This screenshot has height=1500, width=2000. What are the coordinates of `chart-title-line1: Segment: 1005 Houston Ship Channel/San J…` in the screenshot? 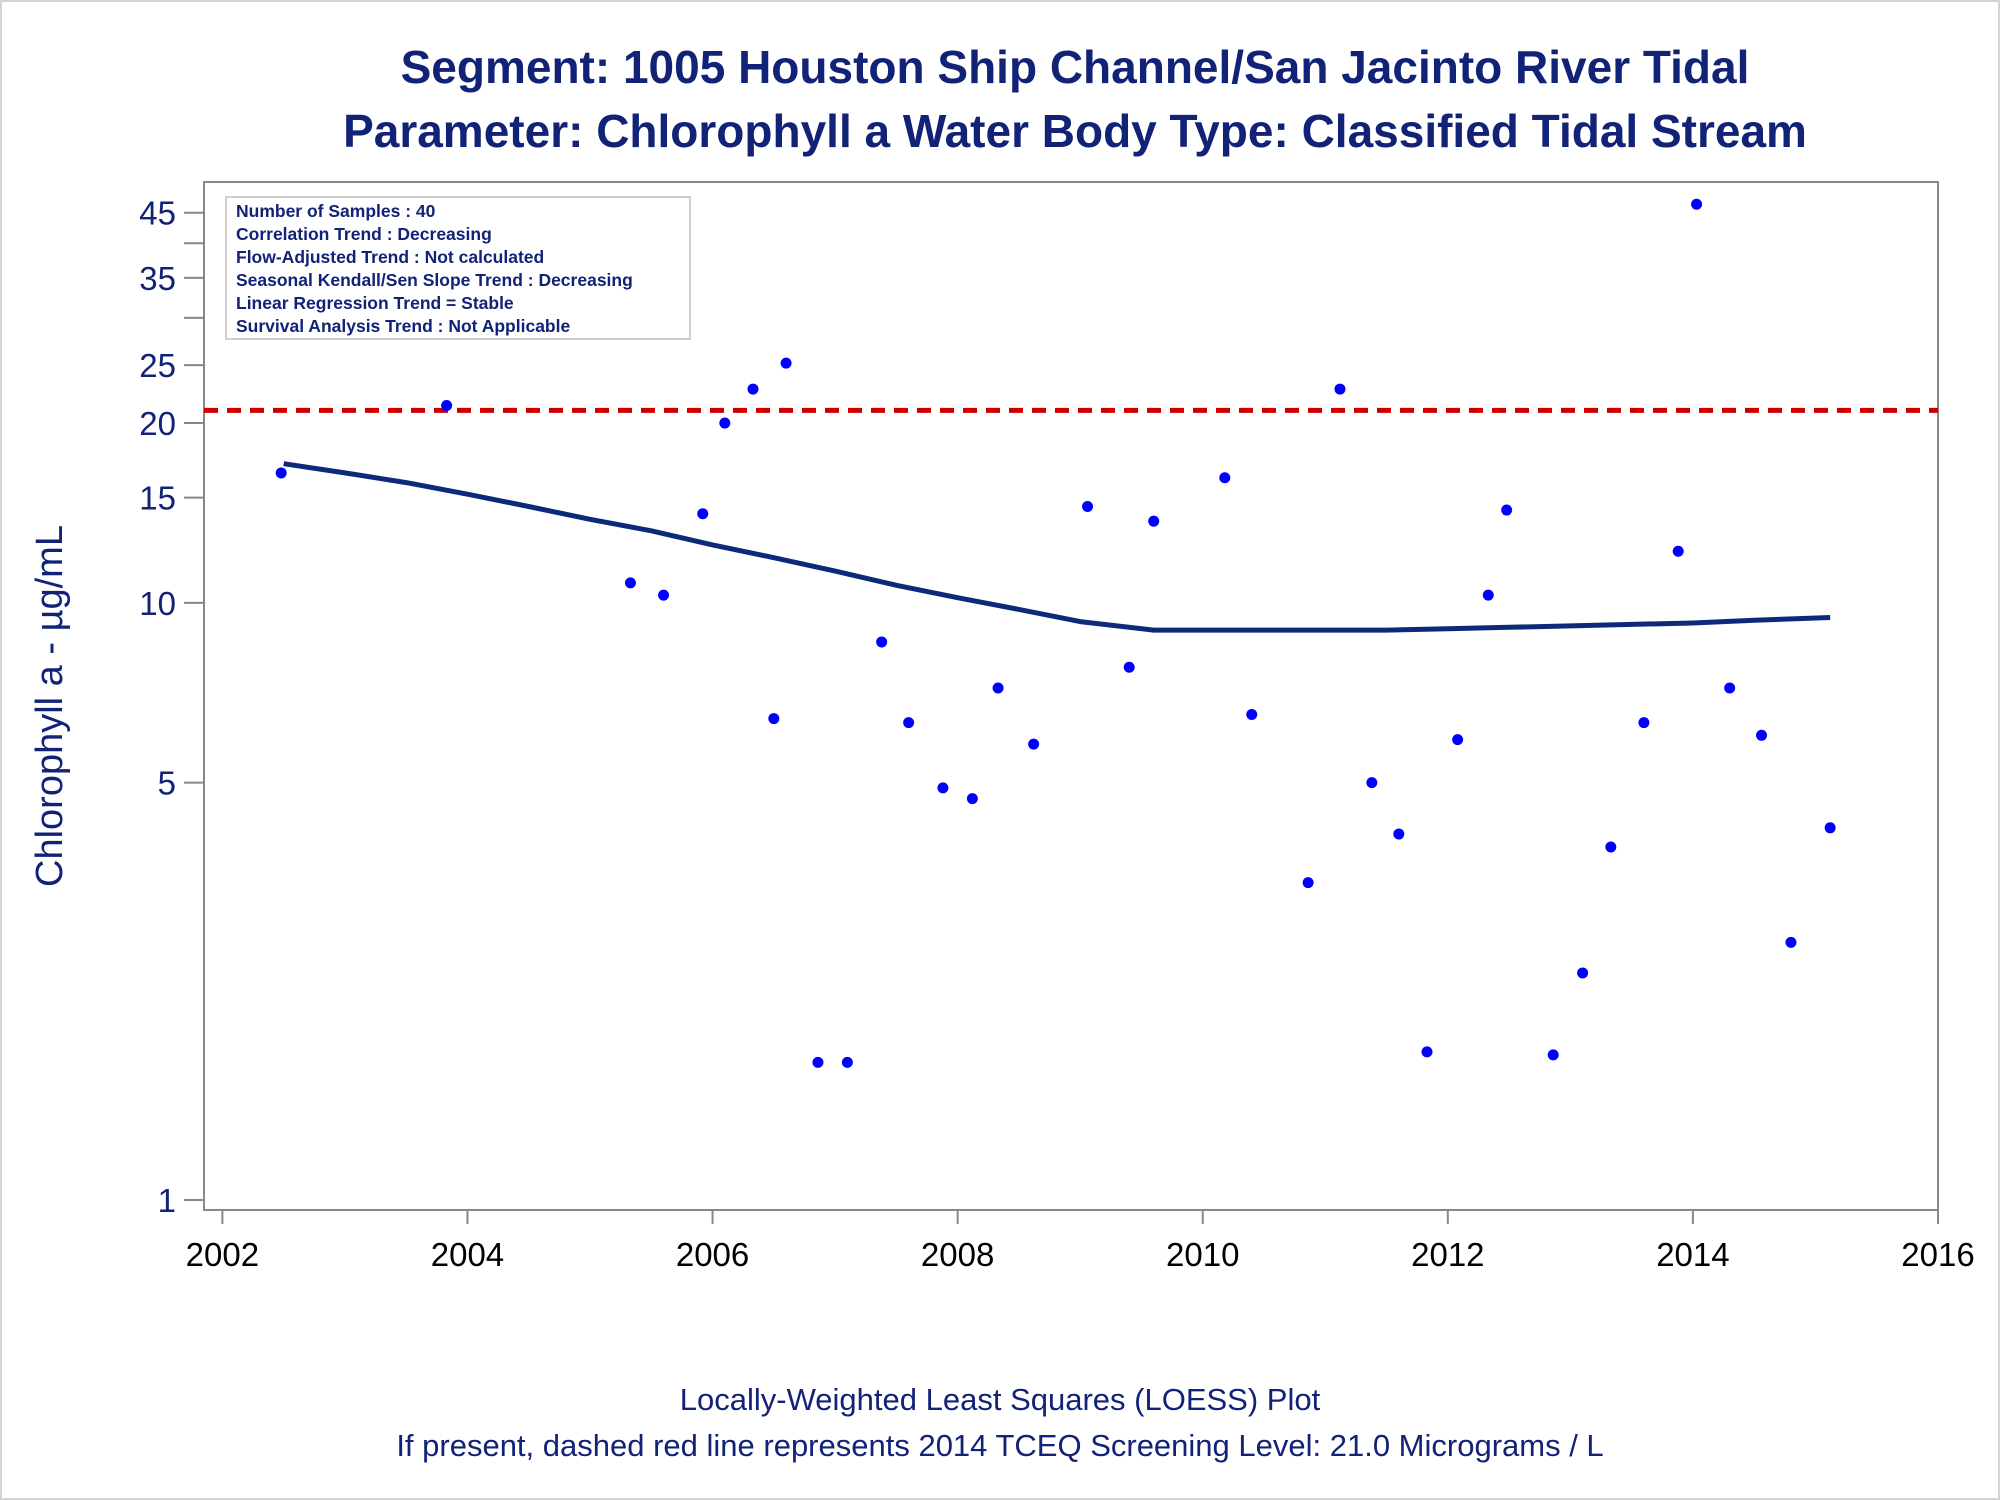 It's located at (1075, 67).